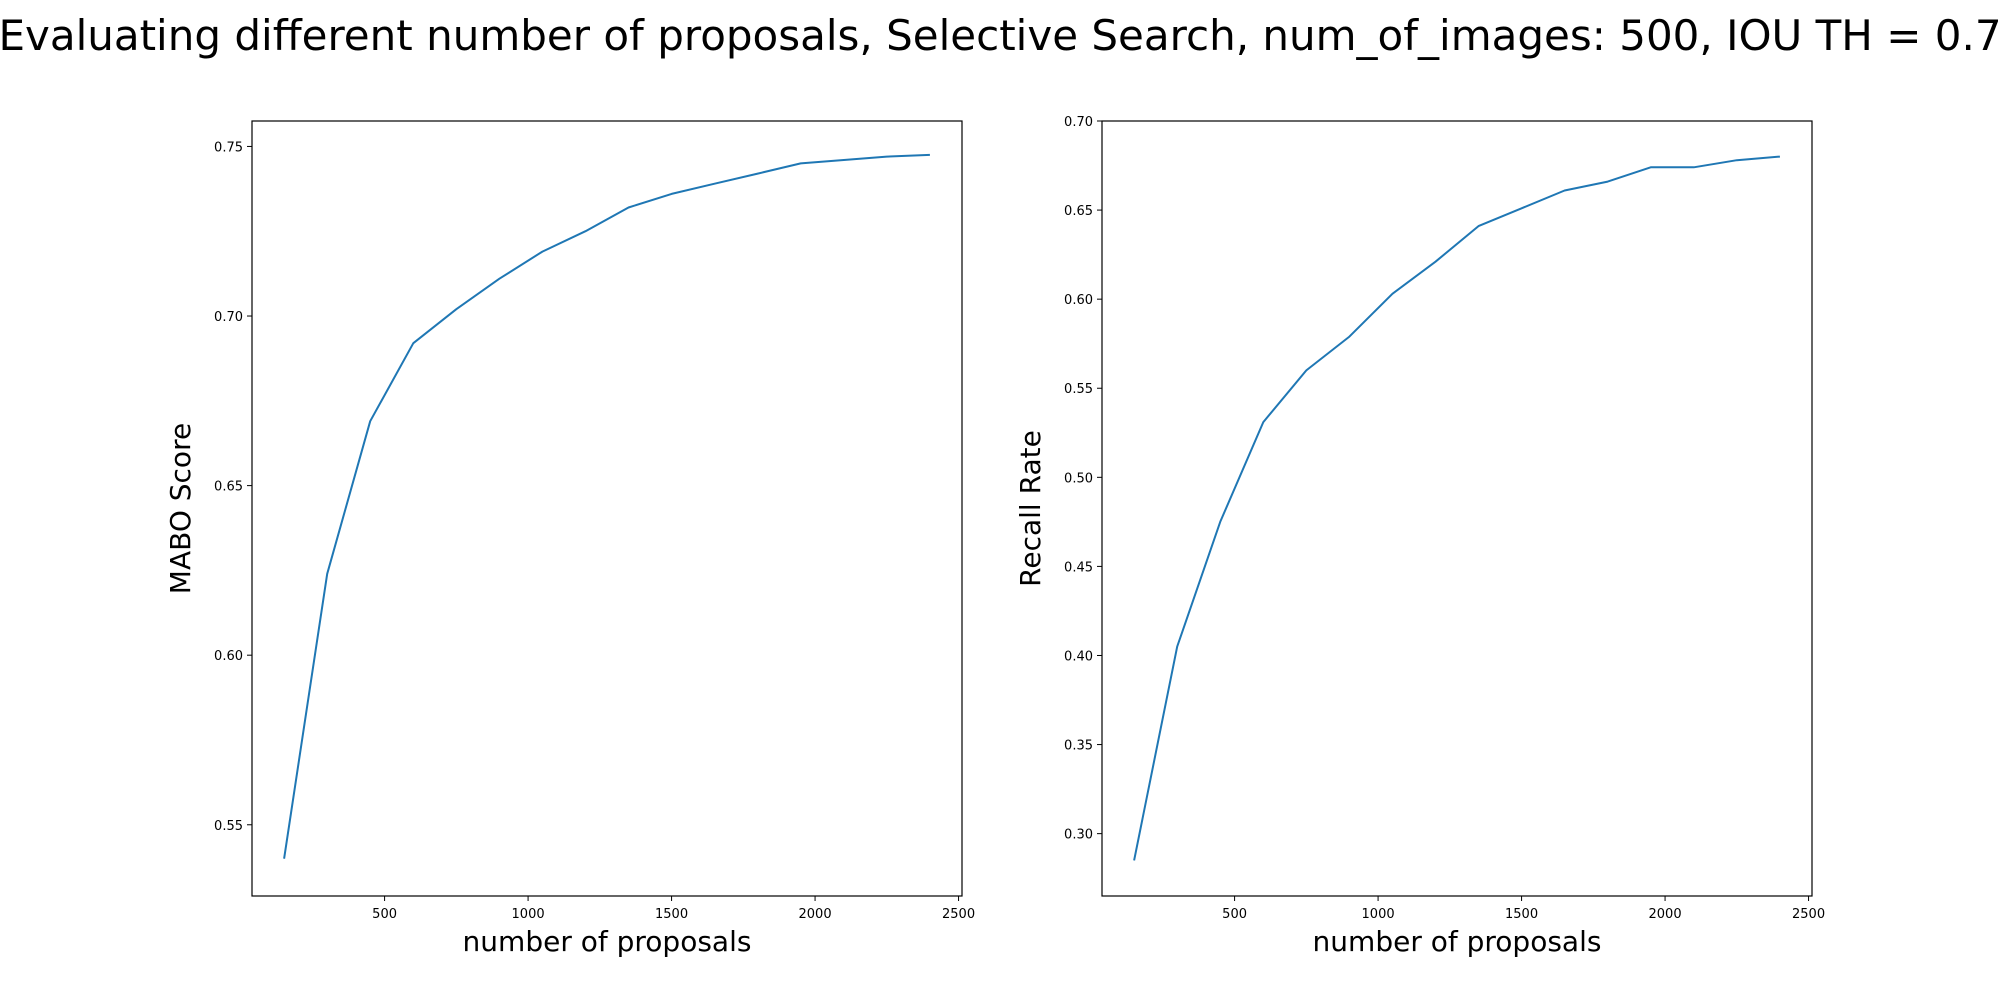  I want to click on y-tick-label: 0.35, so click(1078, 746).